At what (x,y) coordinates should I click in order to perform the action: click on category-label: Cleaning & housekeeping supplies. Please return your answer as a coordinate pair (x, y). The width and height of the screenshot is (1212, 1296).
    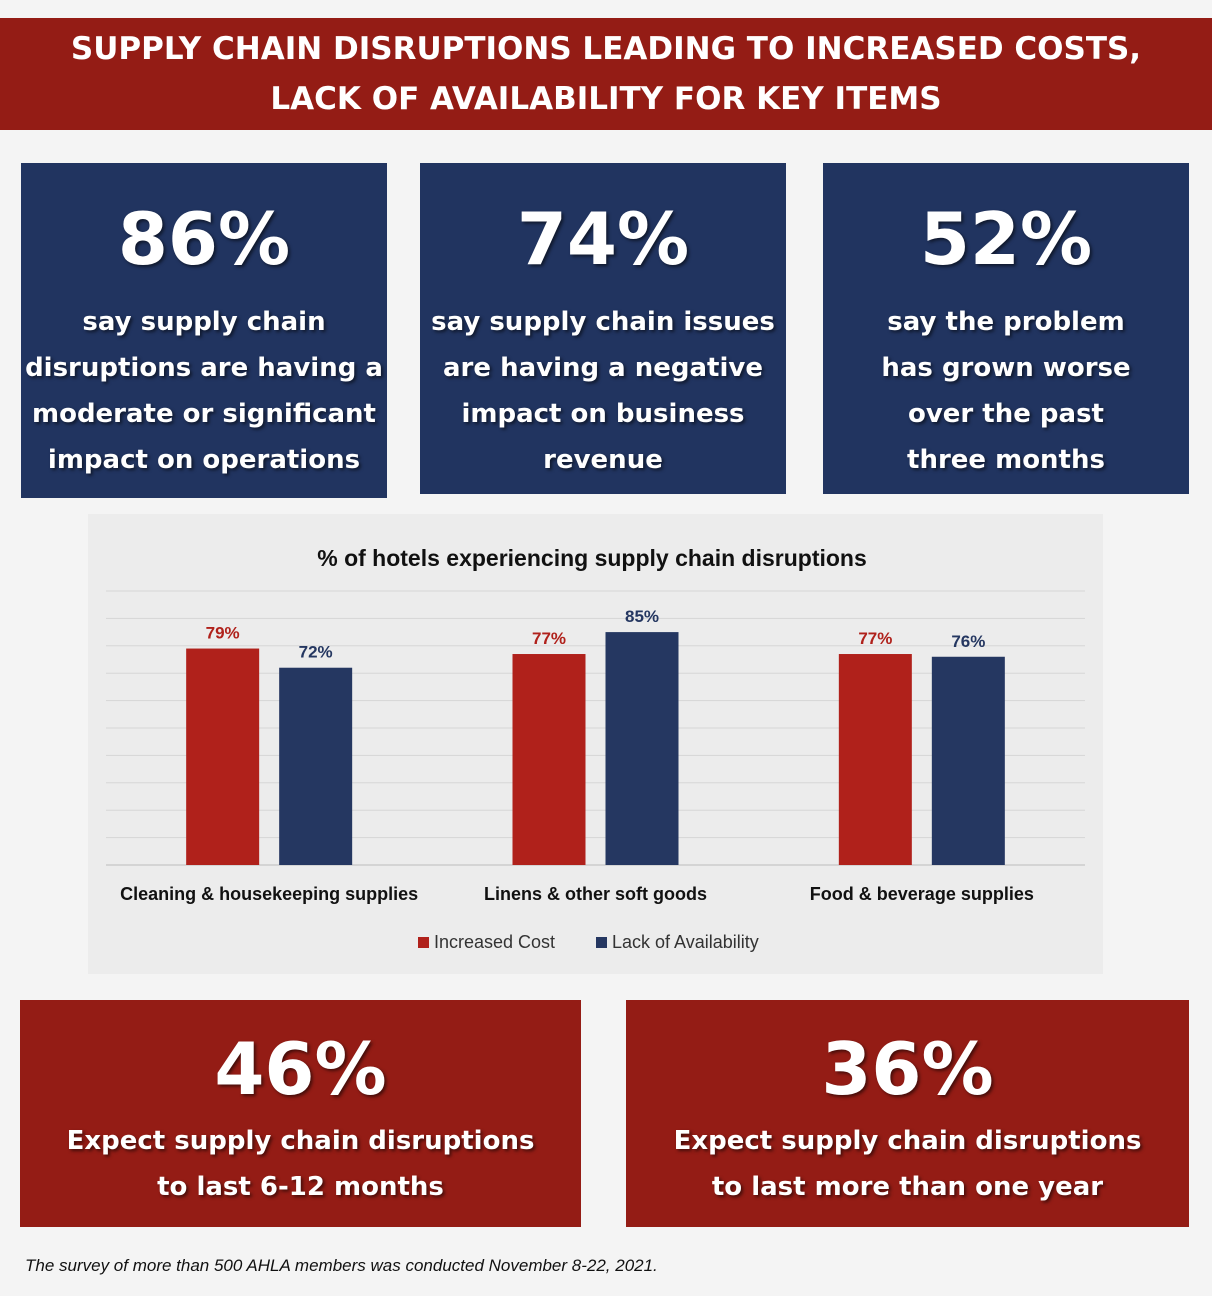
    Looking at the image, I should click on (269, 894).